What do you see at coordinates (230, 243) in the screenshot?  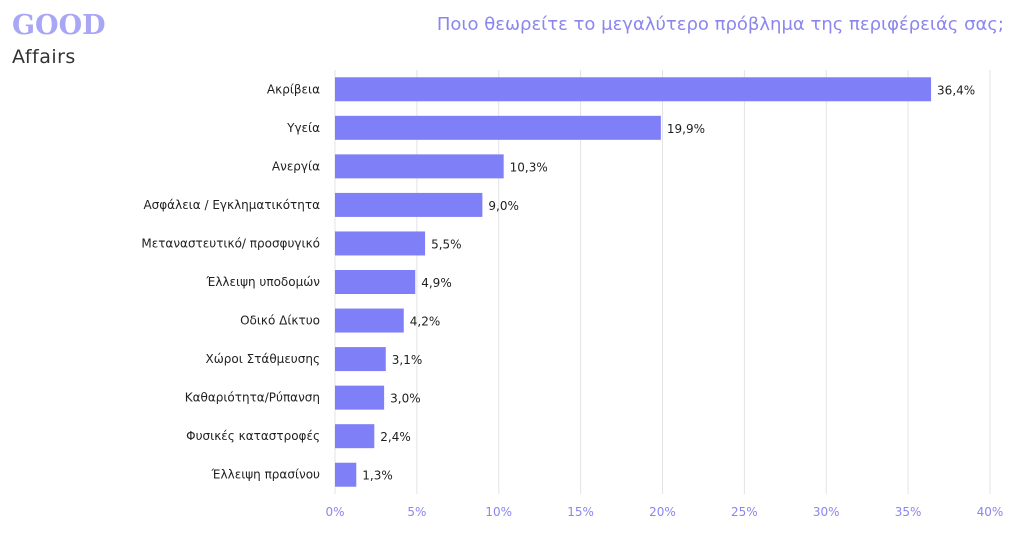 I see `category-label: Μεταναστευτικό/ προσφυγικό` at bounding box center [230, 243].